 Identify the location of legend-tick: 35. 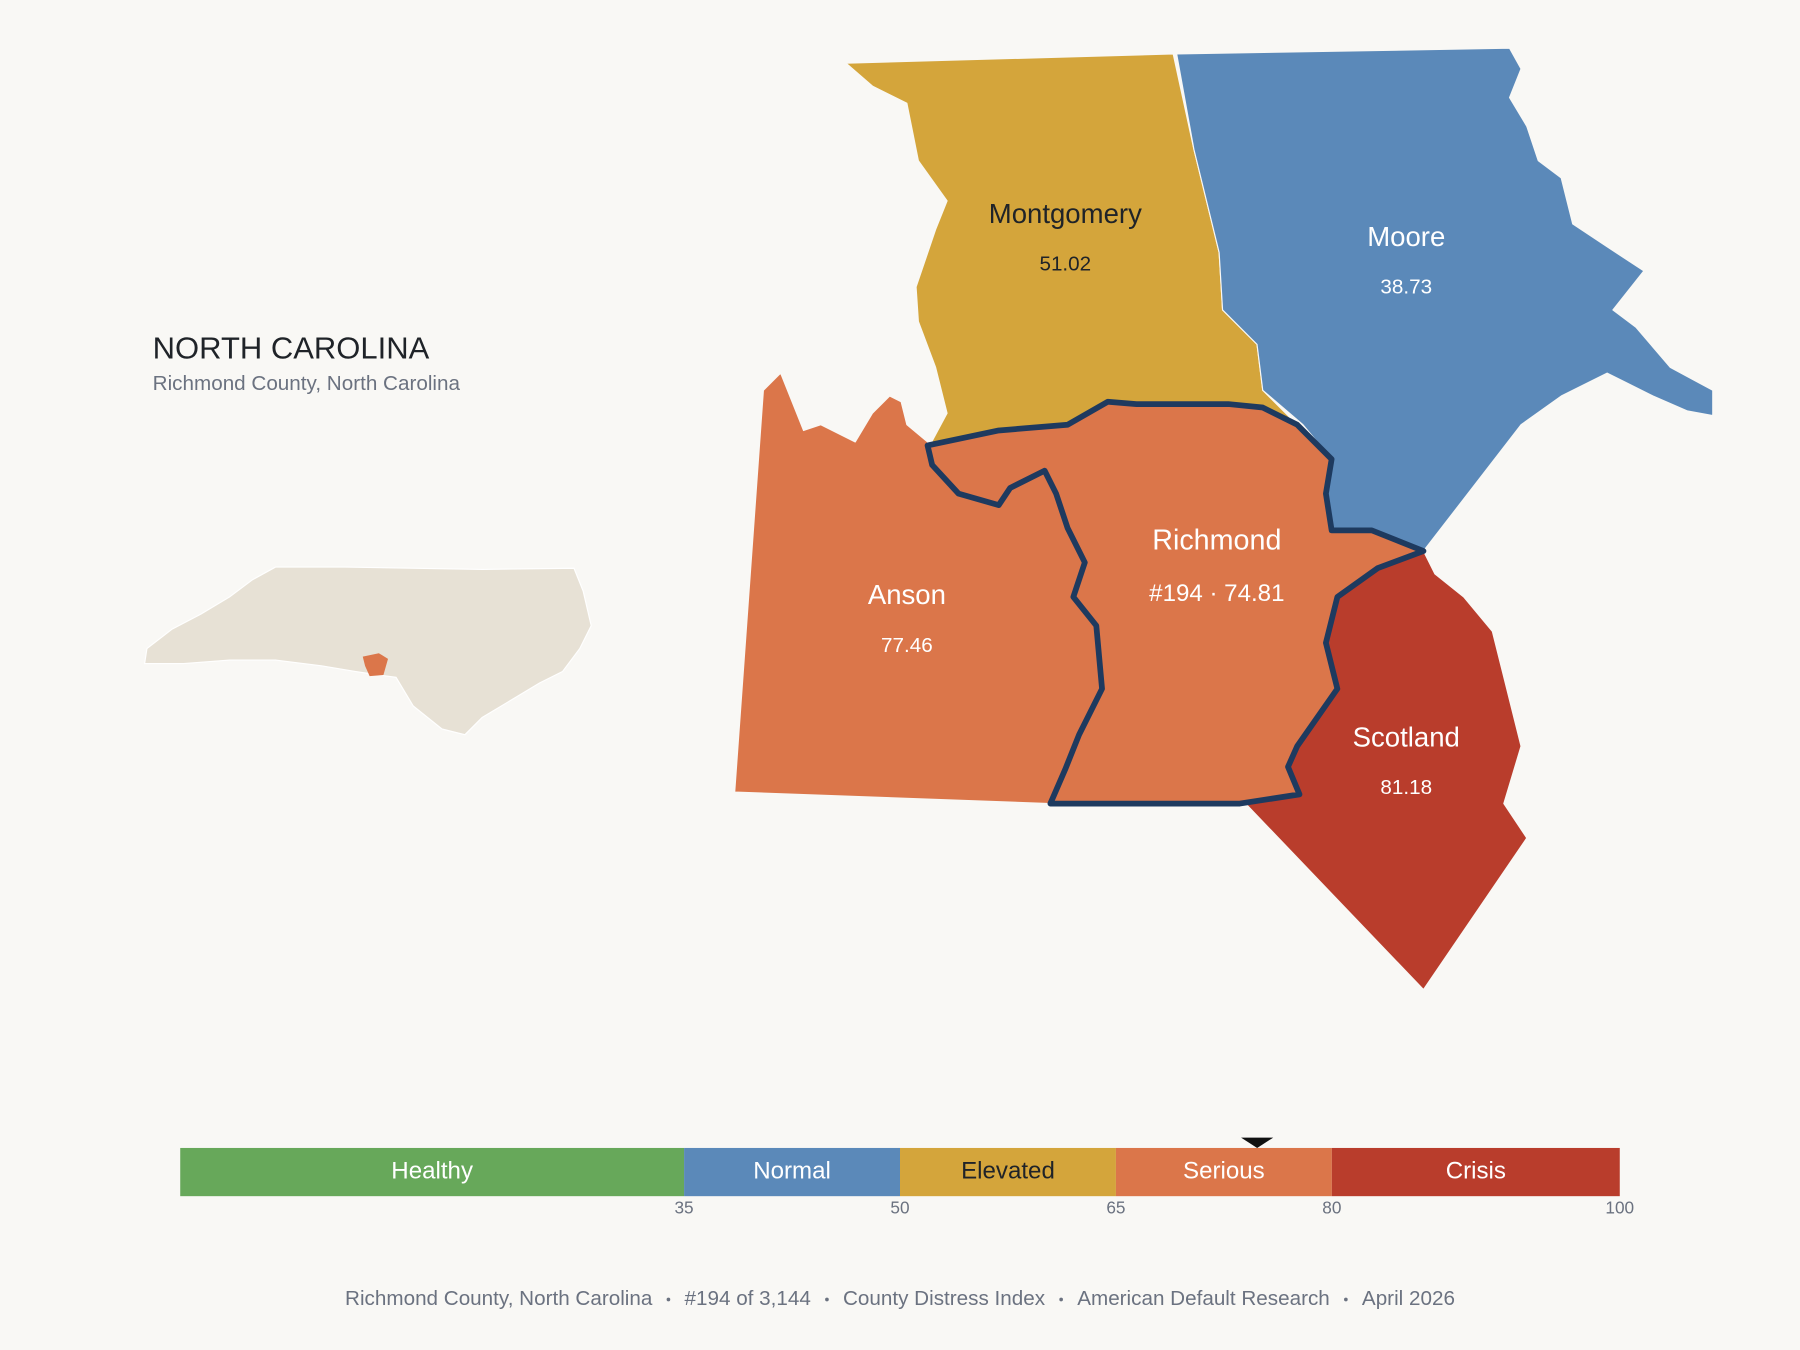
(683, 1207).